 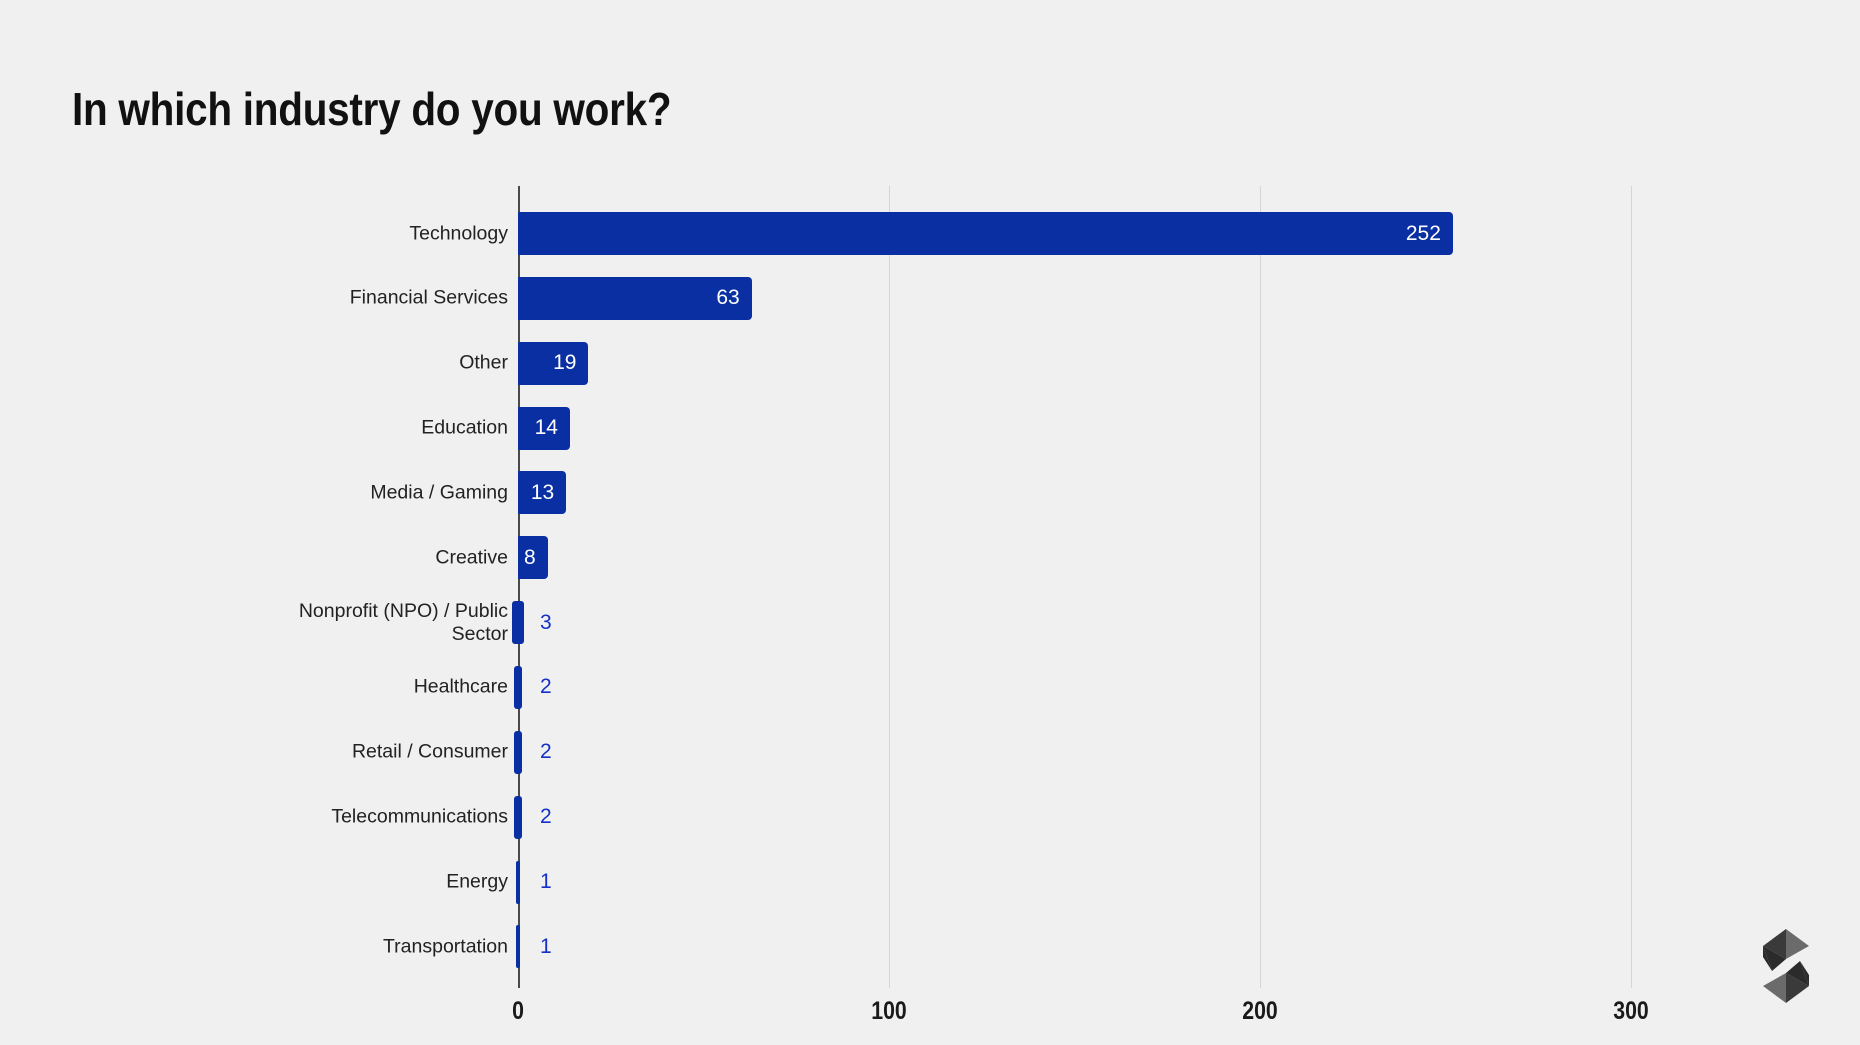 I want to click on bar-category-label: Retail / Consumer, so click(x=429, y=751).